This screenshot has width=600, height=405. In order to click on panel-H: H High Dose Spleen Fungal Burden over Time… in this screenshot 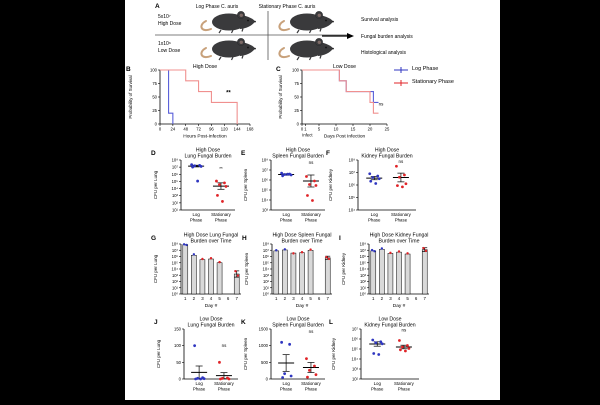, I will do `click(290, 273)`.